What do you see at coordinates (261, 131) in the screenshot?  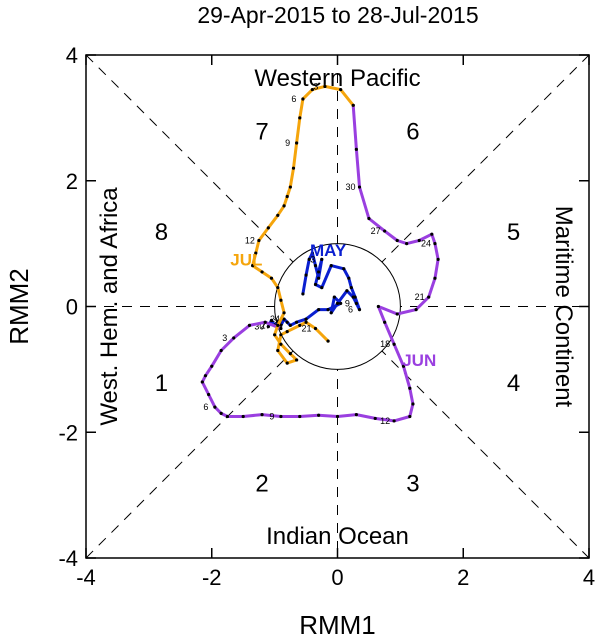 I see `phase-label: 7` at bounding box center [261, 131].